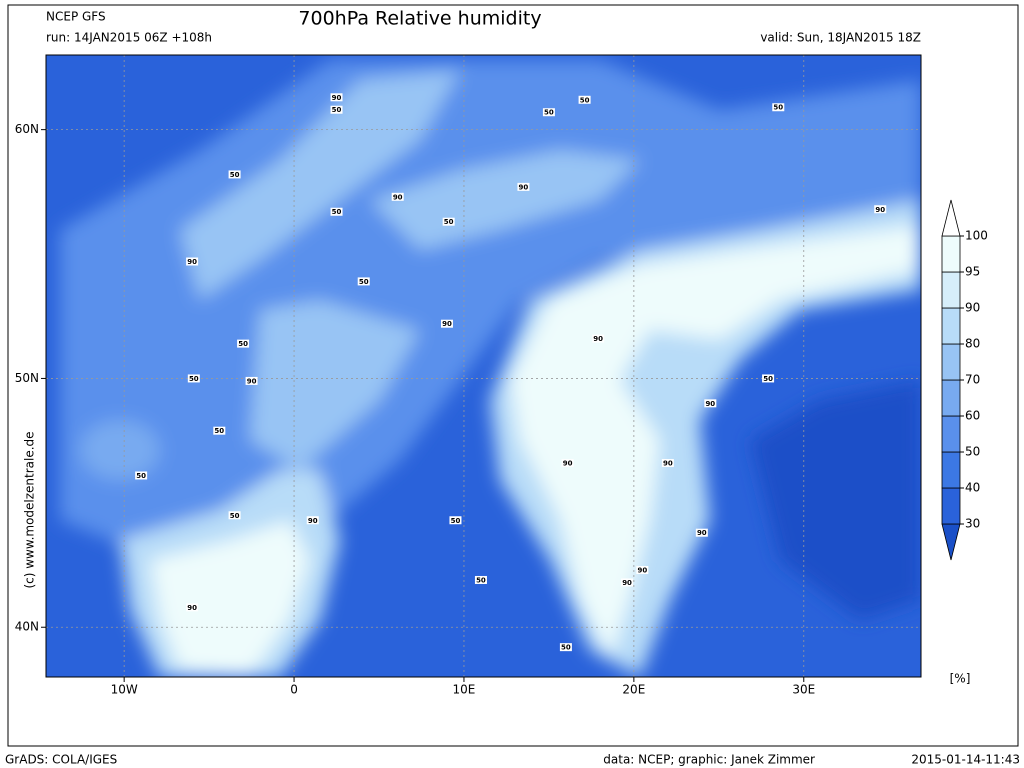 This screenshot has height=768, width=1024. Describe the element at coordinates (951, 218) in the screenshot. I see `colorbar-extend-high` at that location.